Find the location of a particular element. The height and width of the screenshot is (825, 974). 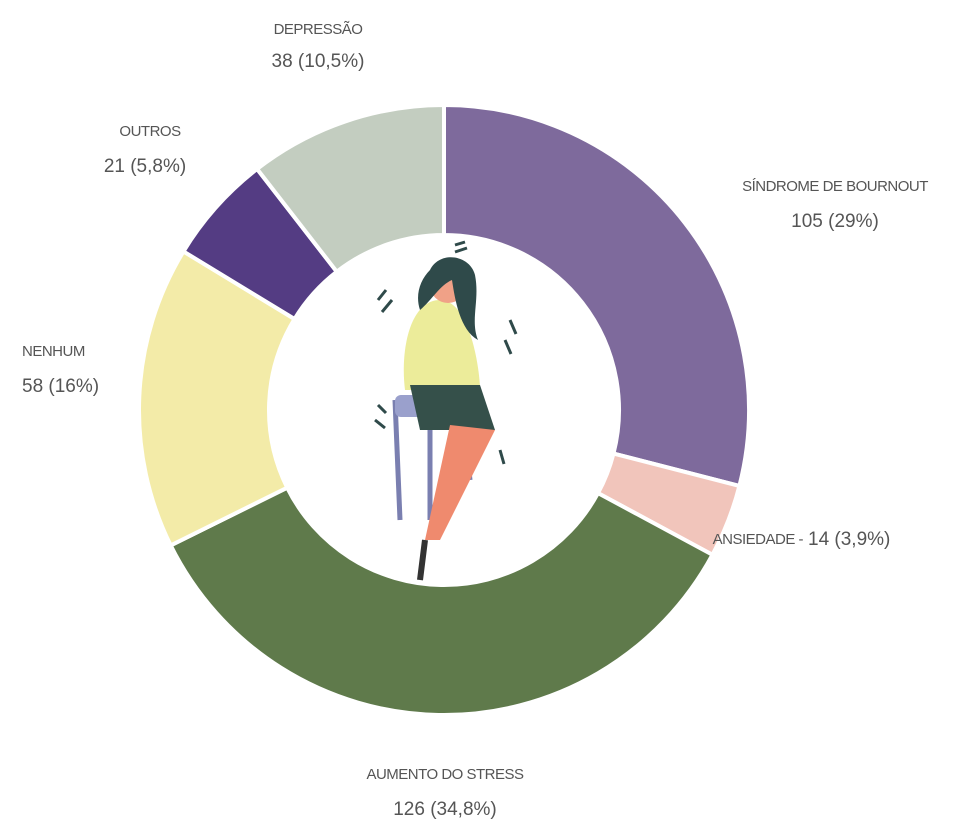

value-label: 58 (16%) is located at coordinates (60, 386).